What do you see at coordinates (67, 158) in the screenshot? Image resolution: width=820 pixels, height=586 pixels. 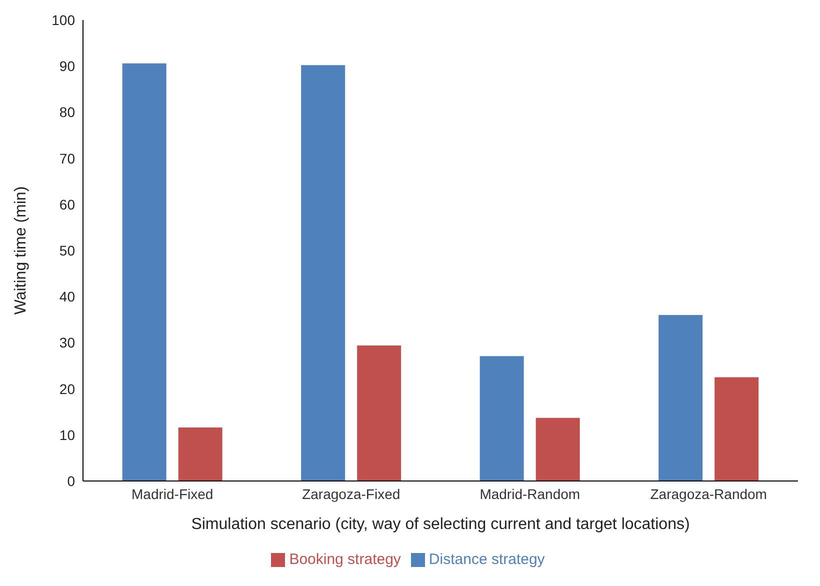 I see `y-tick-label: 70` at bounding box center [67, 158].